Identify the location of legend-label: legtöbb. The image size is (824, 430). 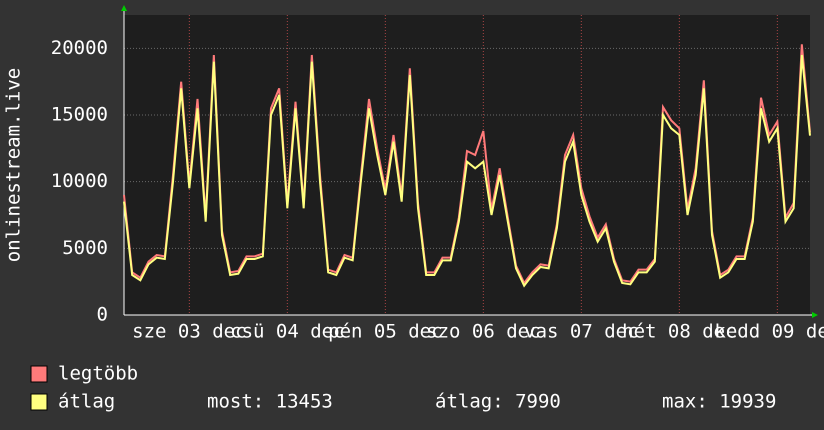
(98, 374).